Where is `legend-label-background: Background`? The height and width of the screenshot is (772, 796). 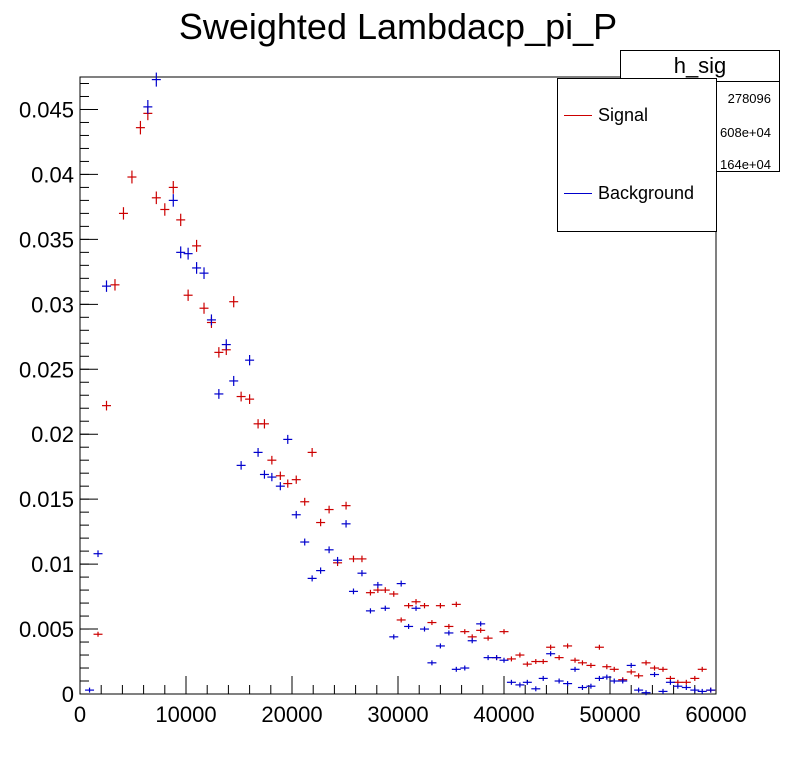
legend-label-background: Background is located at coordinates (646, 192).